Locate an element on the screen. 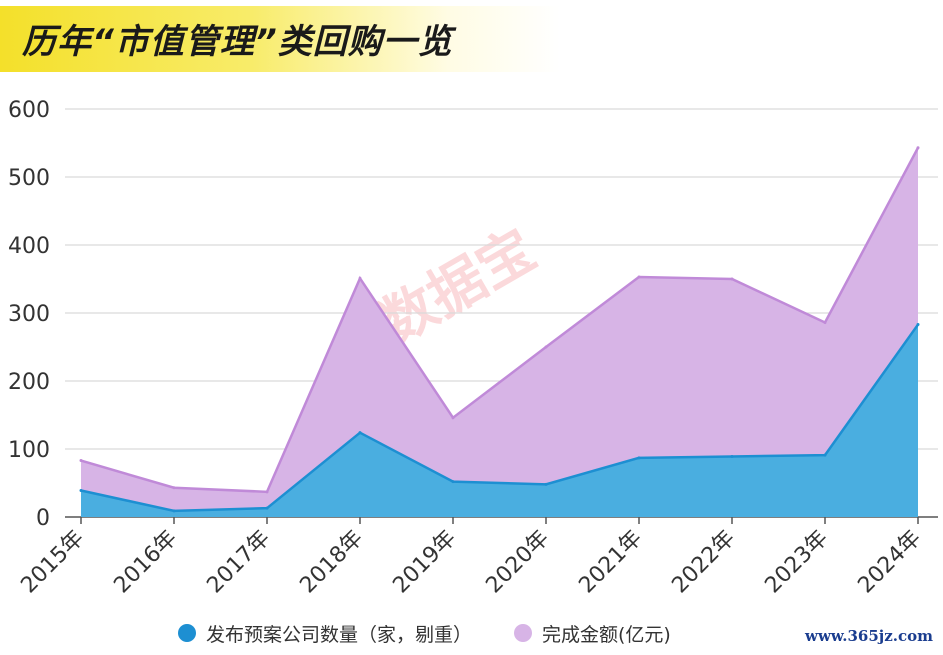  legend-item-series1: 发布预案公司数量（家，剔重） is located at coordinates (325, 633).